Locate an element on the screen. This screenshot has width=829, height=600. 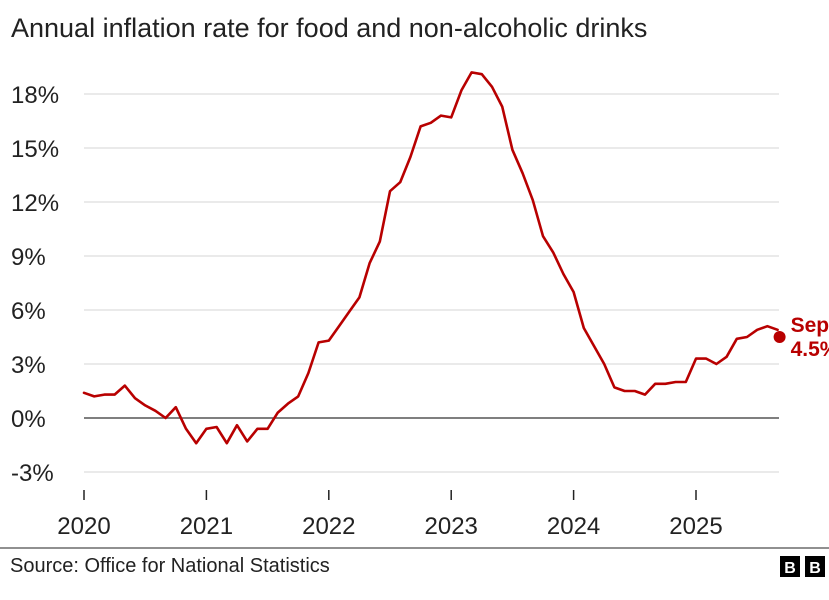
x-tick-label: 2022 is located at coordinates (328, 526).